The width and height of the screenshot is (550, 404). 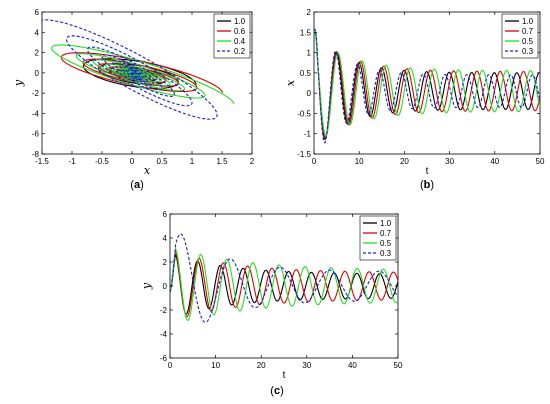 What do you see at coordinates (102, 161) in the screenshot?
I see `x-tick-label: -0.5` at bounding box center [102, 161].